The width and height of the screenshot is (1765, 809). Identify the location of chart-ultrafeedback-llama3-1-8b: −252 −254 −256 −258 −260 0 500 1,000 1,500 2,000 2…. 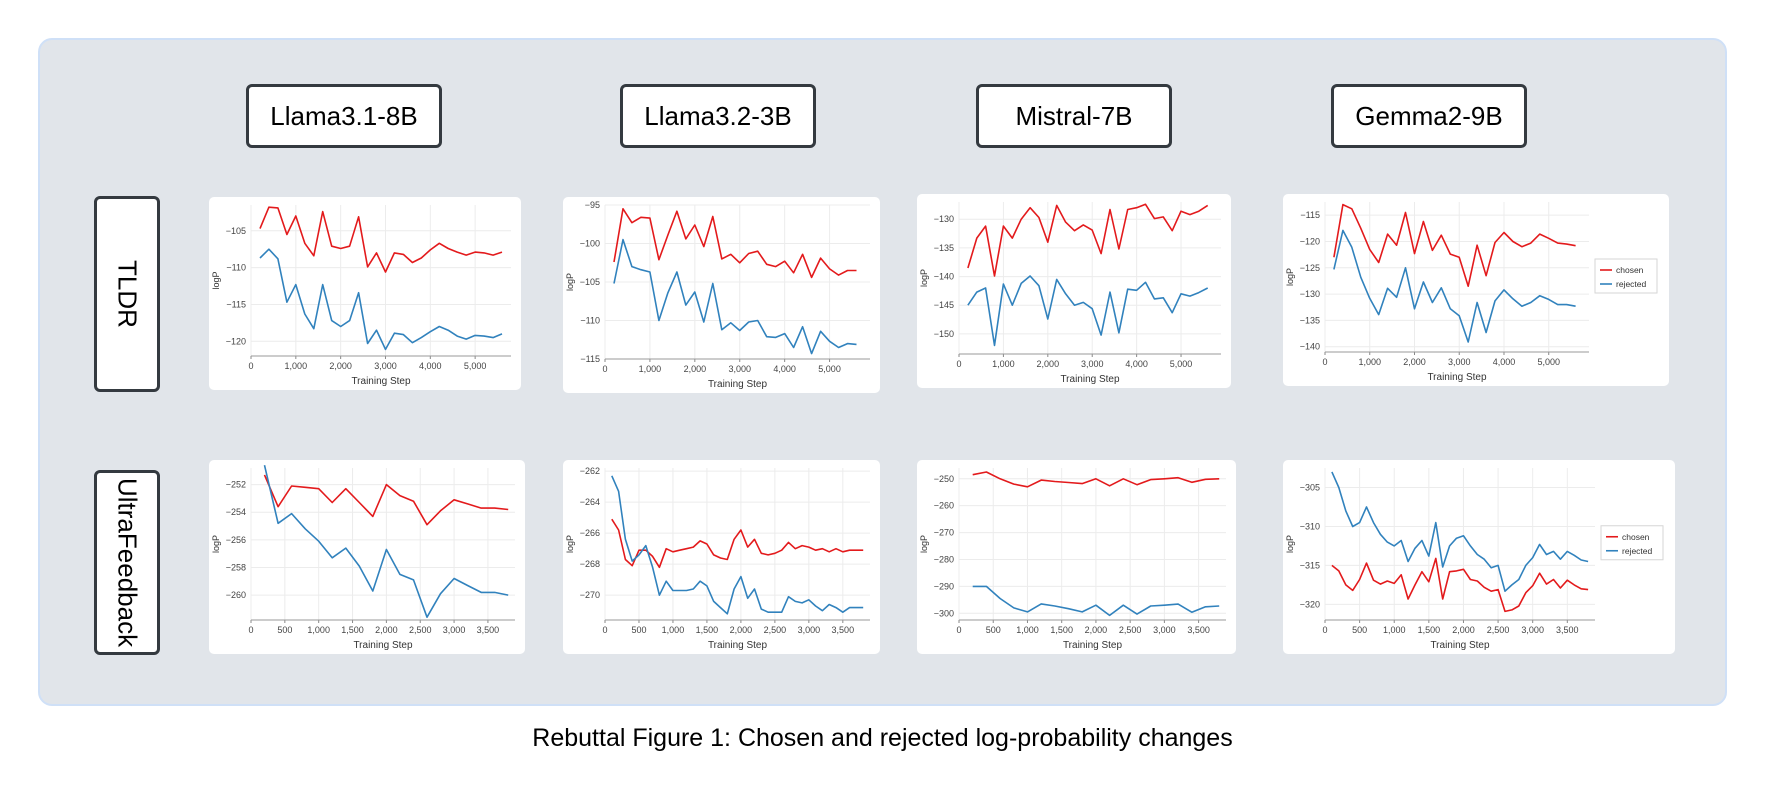
(367, 557).